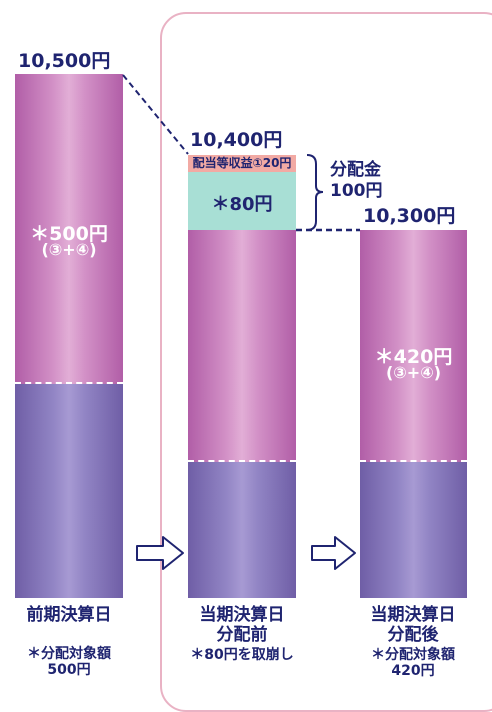  Describe the element at coordinates (69, 383) in the screenshot. I see `col1-divider` at that location.